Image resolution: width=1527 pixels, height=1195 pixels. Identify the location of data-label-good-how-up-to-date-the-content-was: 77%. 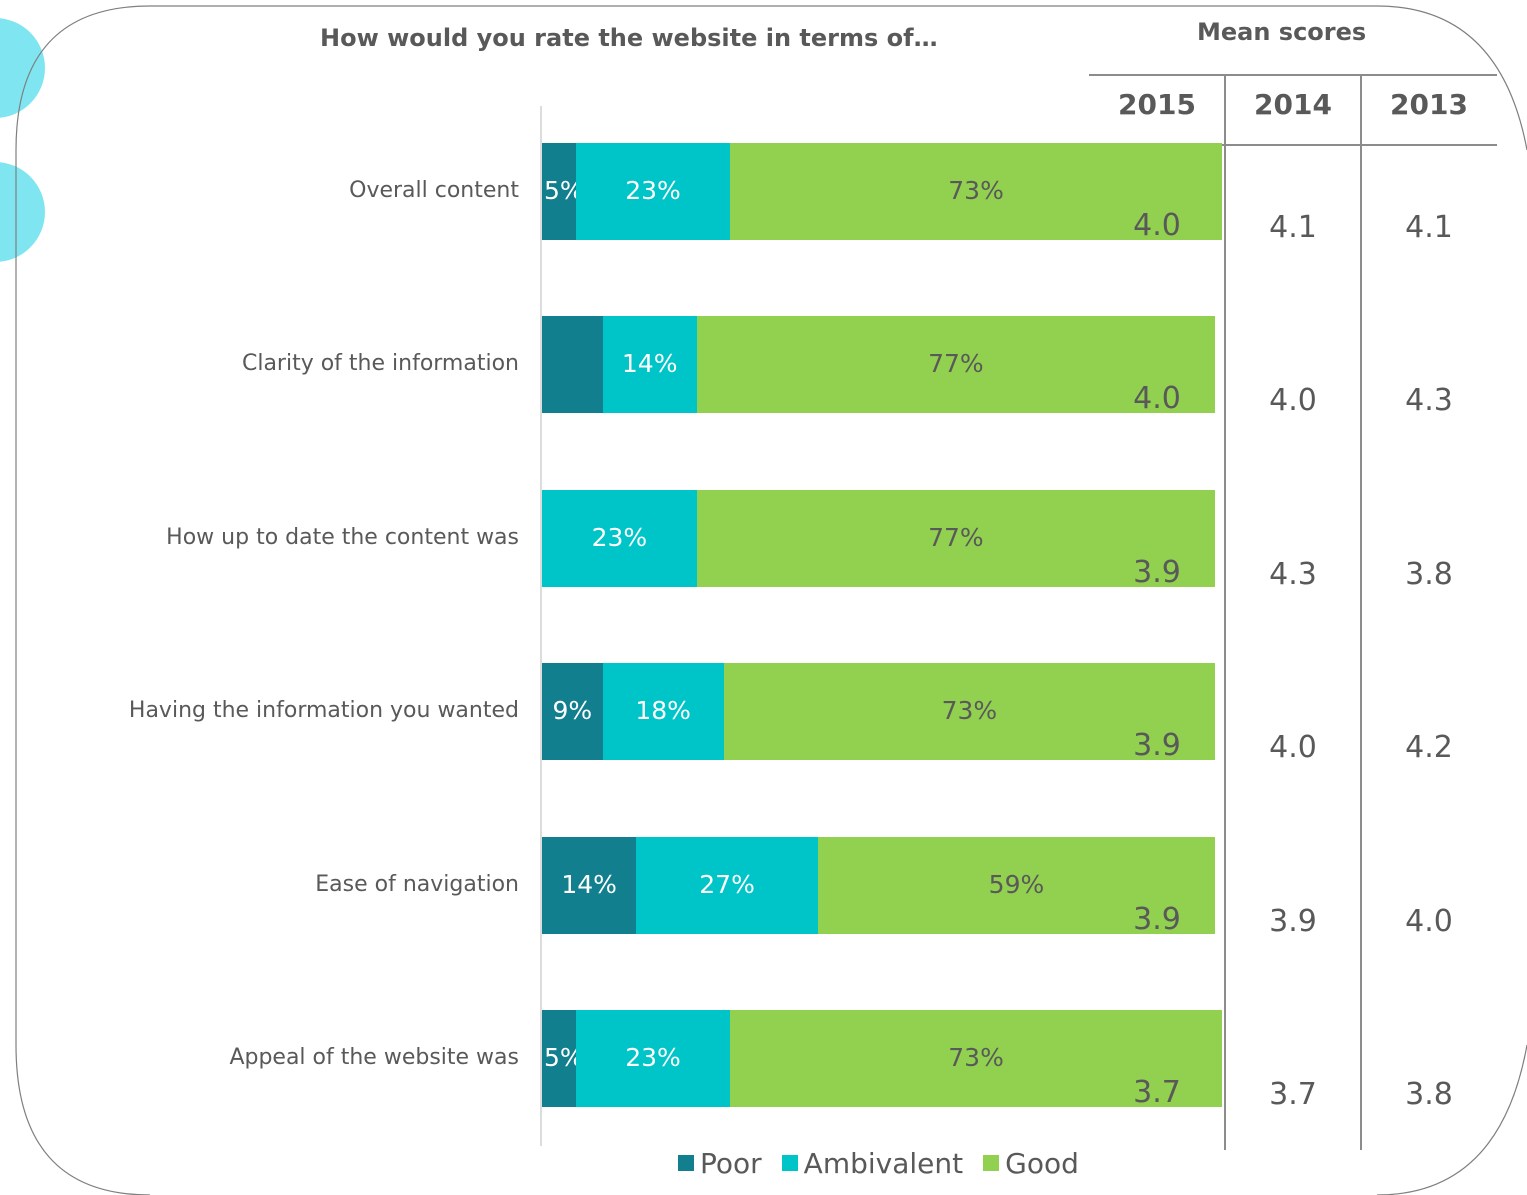
(956, 537).